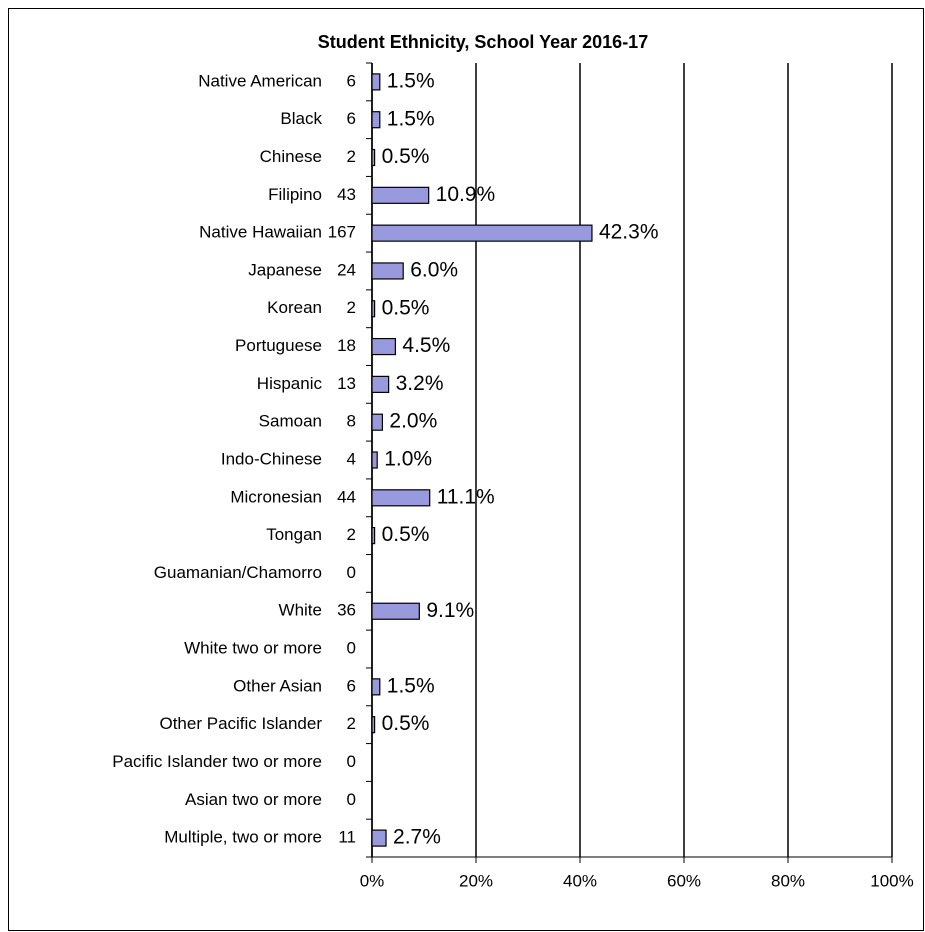 This screenshot has height=932, width=925. I want to click on category-label: White two or more, so click(253, 648).